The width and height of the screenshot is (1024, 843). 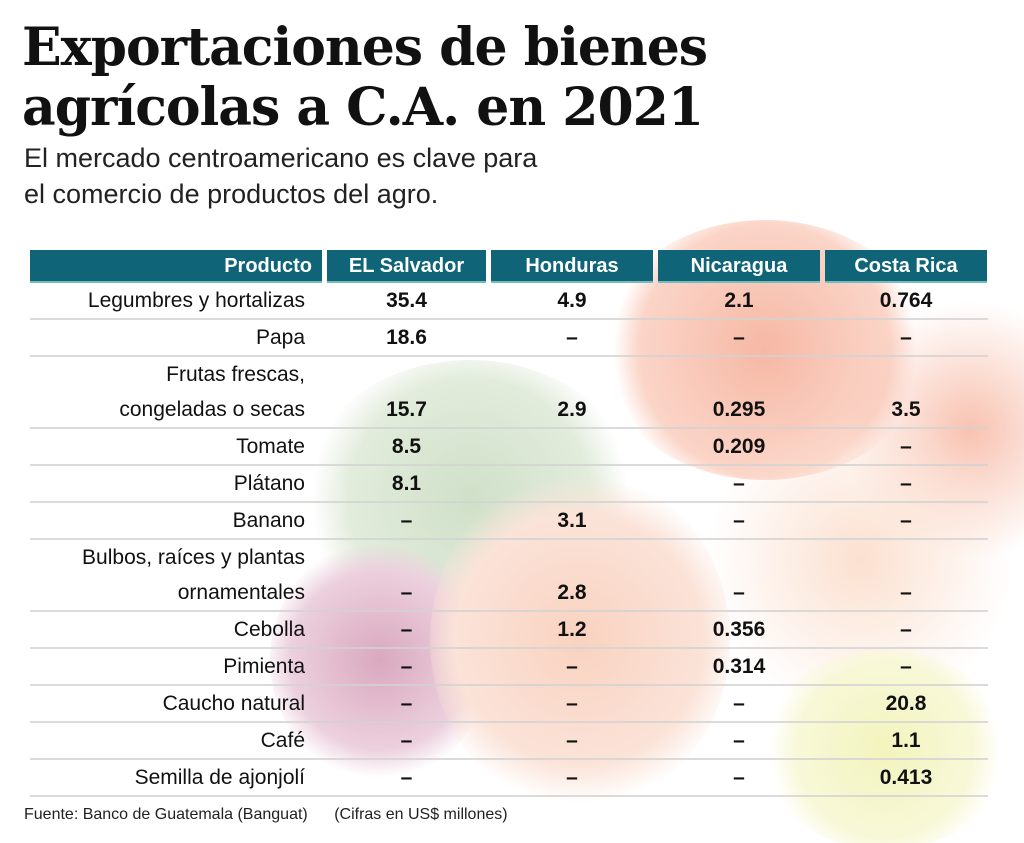 What do you see at coordinates (233, 703) in the screenshot?
I see `product-label-line: Caucho natural` at bounding box center [233, 703].